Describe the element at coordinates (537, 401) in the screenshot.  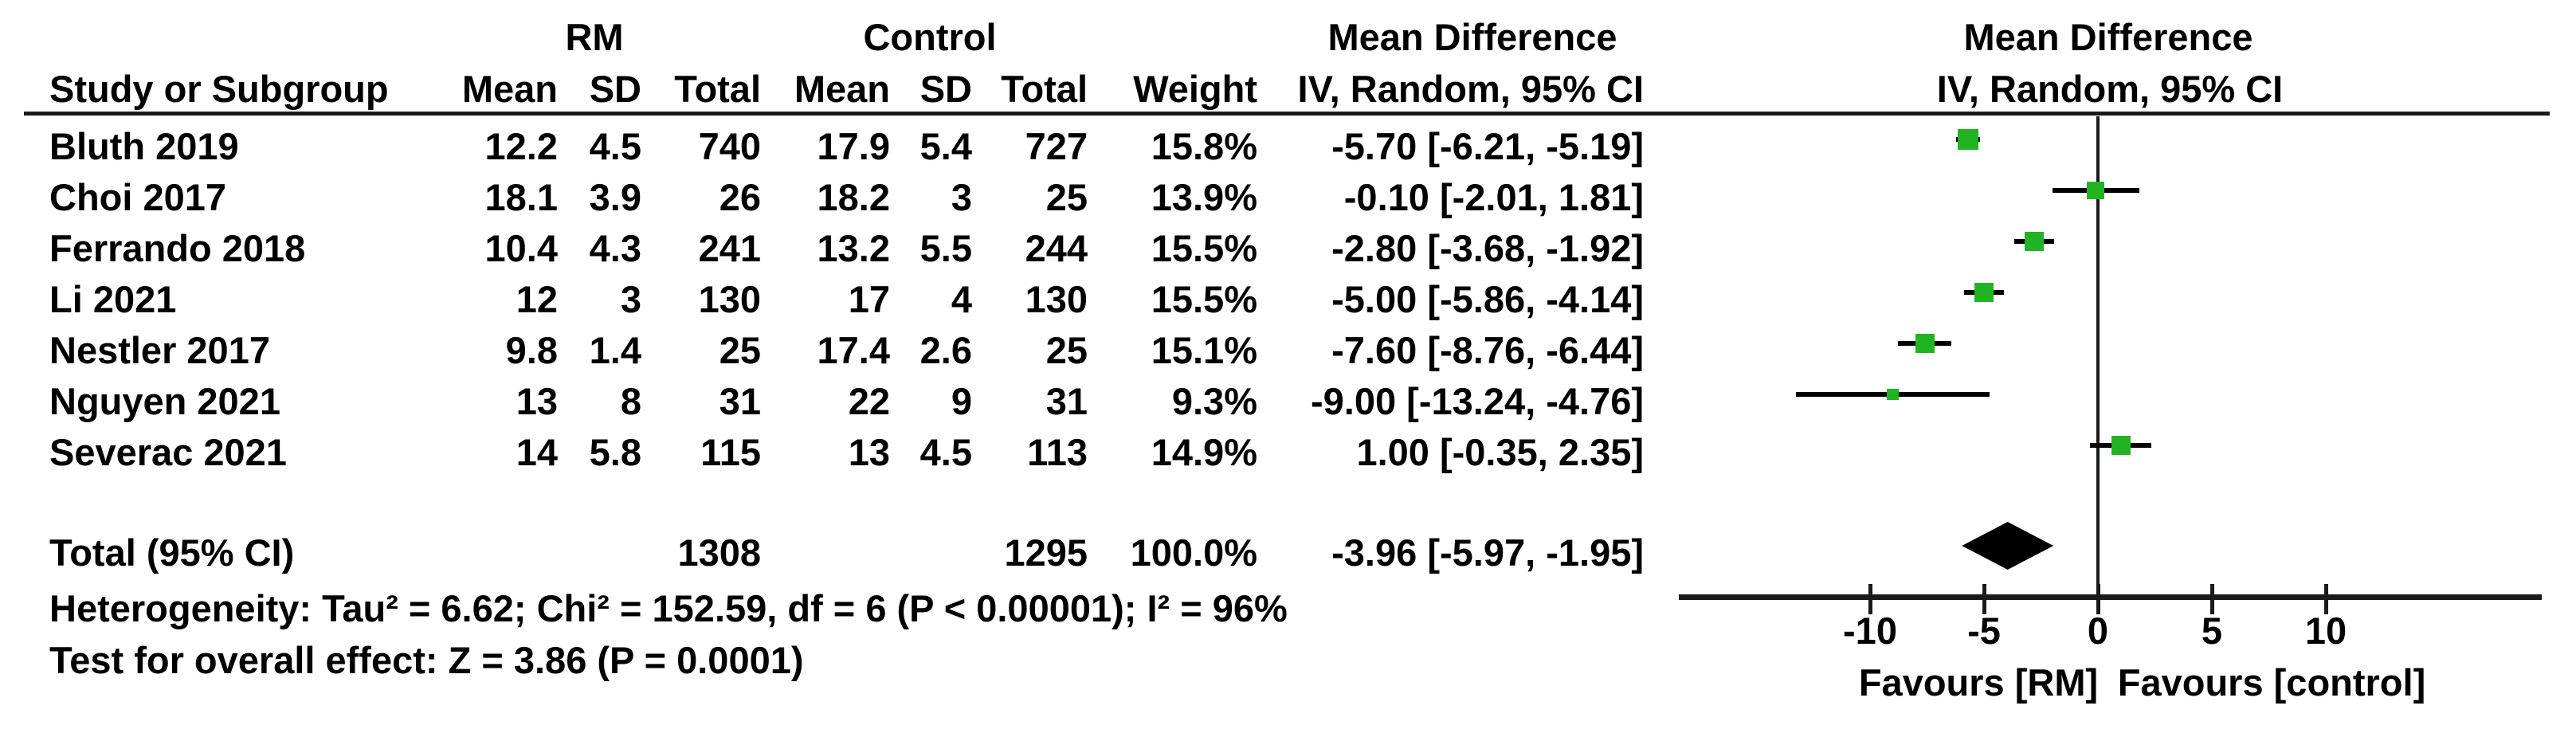
I see `rm-mean-cell: 13` at that location.